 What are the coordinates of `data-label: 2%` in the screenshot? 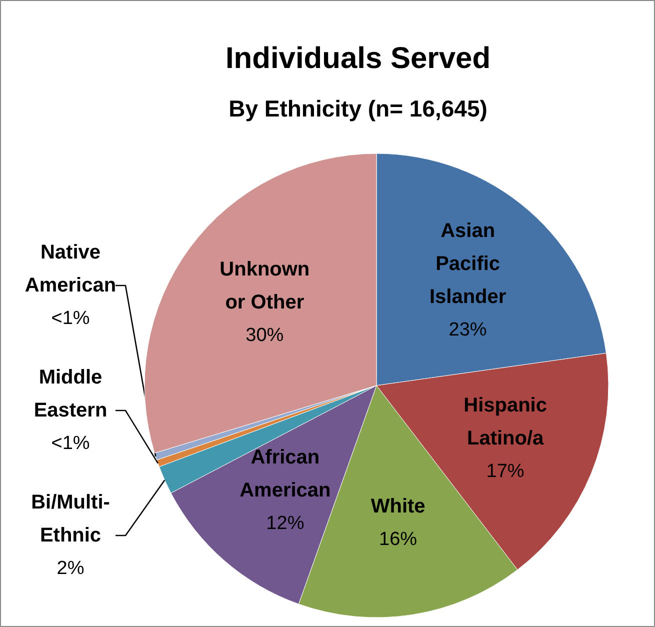 It's located at (70, 568).